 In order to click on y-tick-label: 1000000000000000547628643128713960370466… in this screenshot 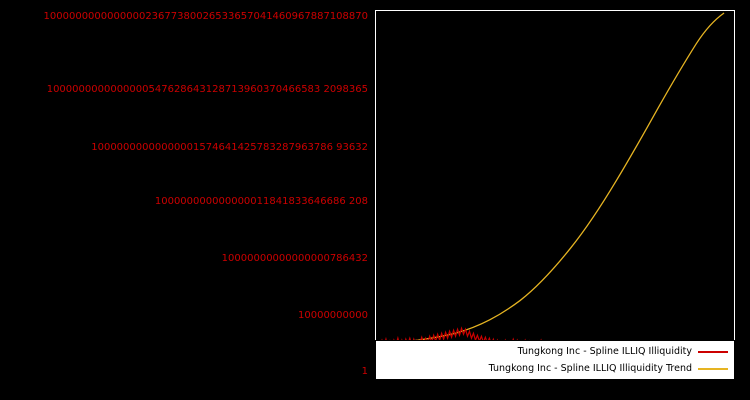, I will do `click(207, 89)`.